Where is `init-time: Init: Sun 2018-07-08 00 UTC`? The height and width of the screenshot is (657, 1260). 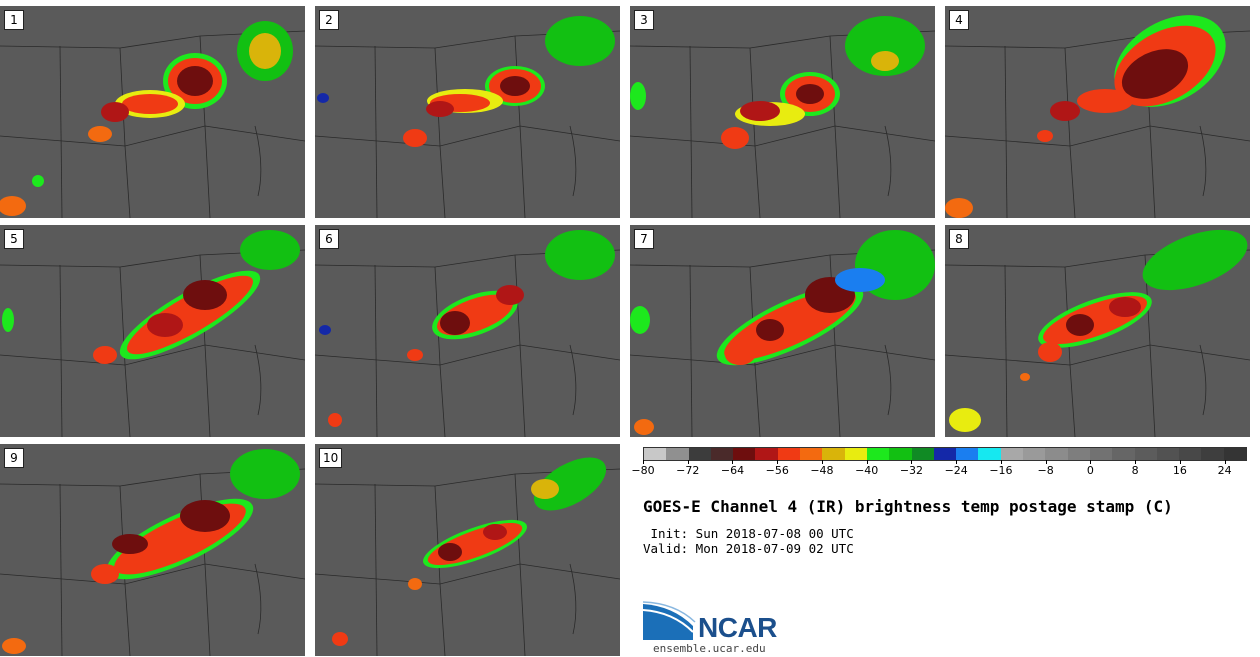
init-time: Init: Sun 2018-07-08 00 UTC is located at coordinates (748, 533).